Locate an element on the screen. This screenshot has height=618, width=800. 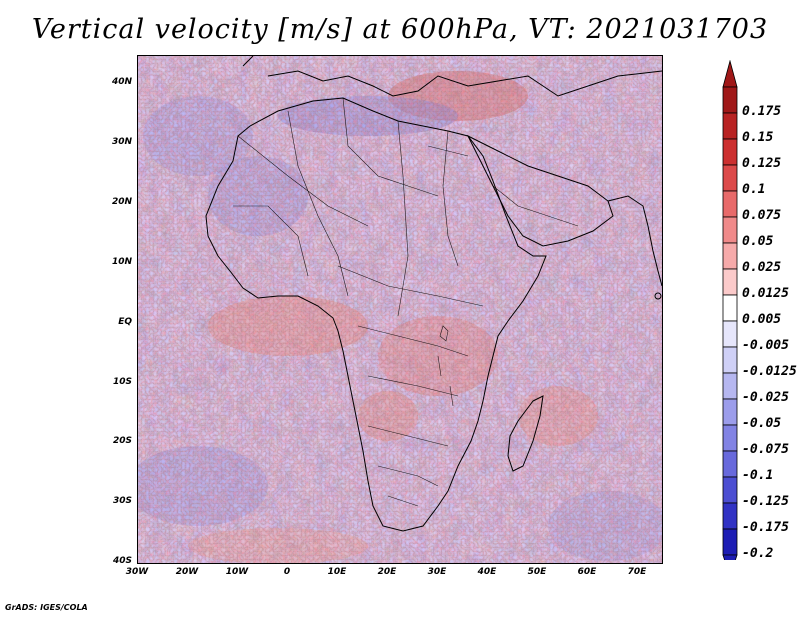
colorbar-tick-label: 0.005 is located at coordinates (762, 319).